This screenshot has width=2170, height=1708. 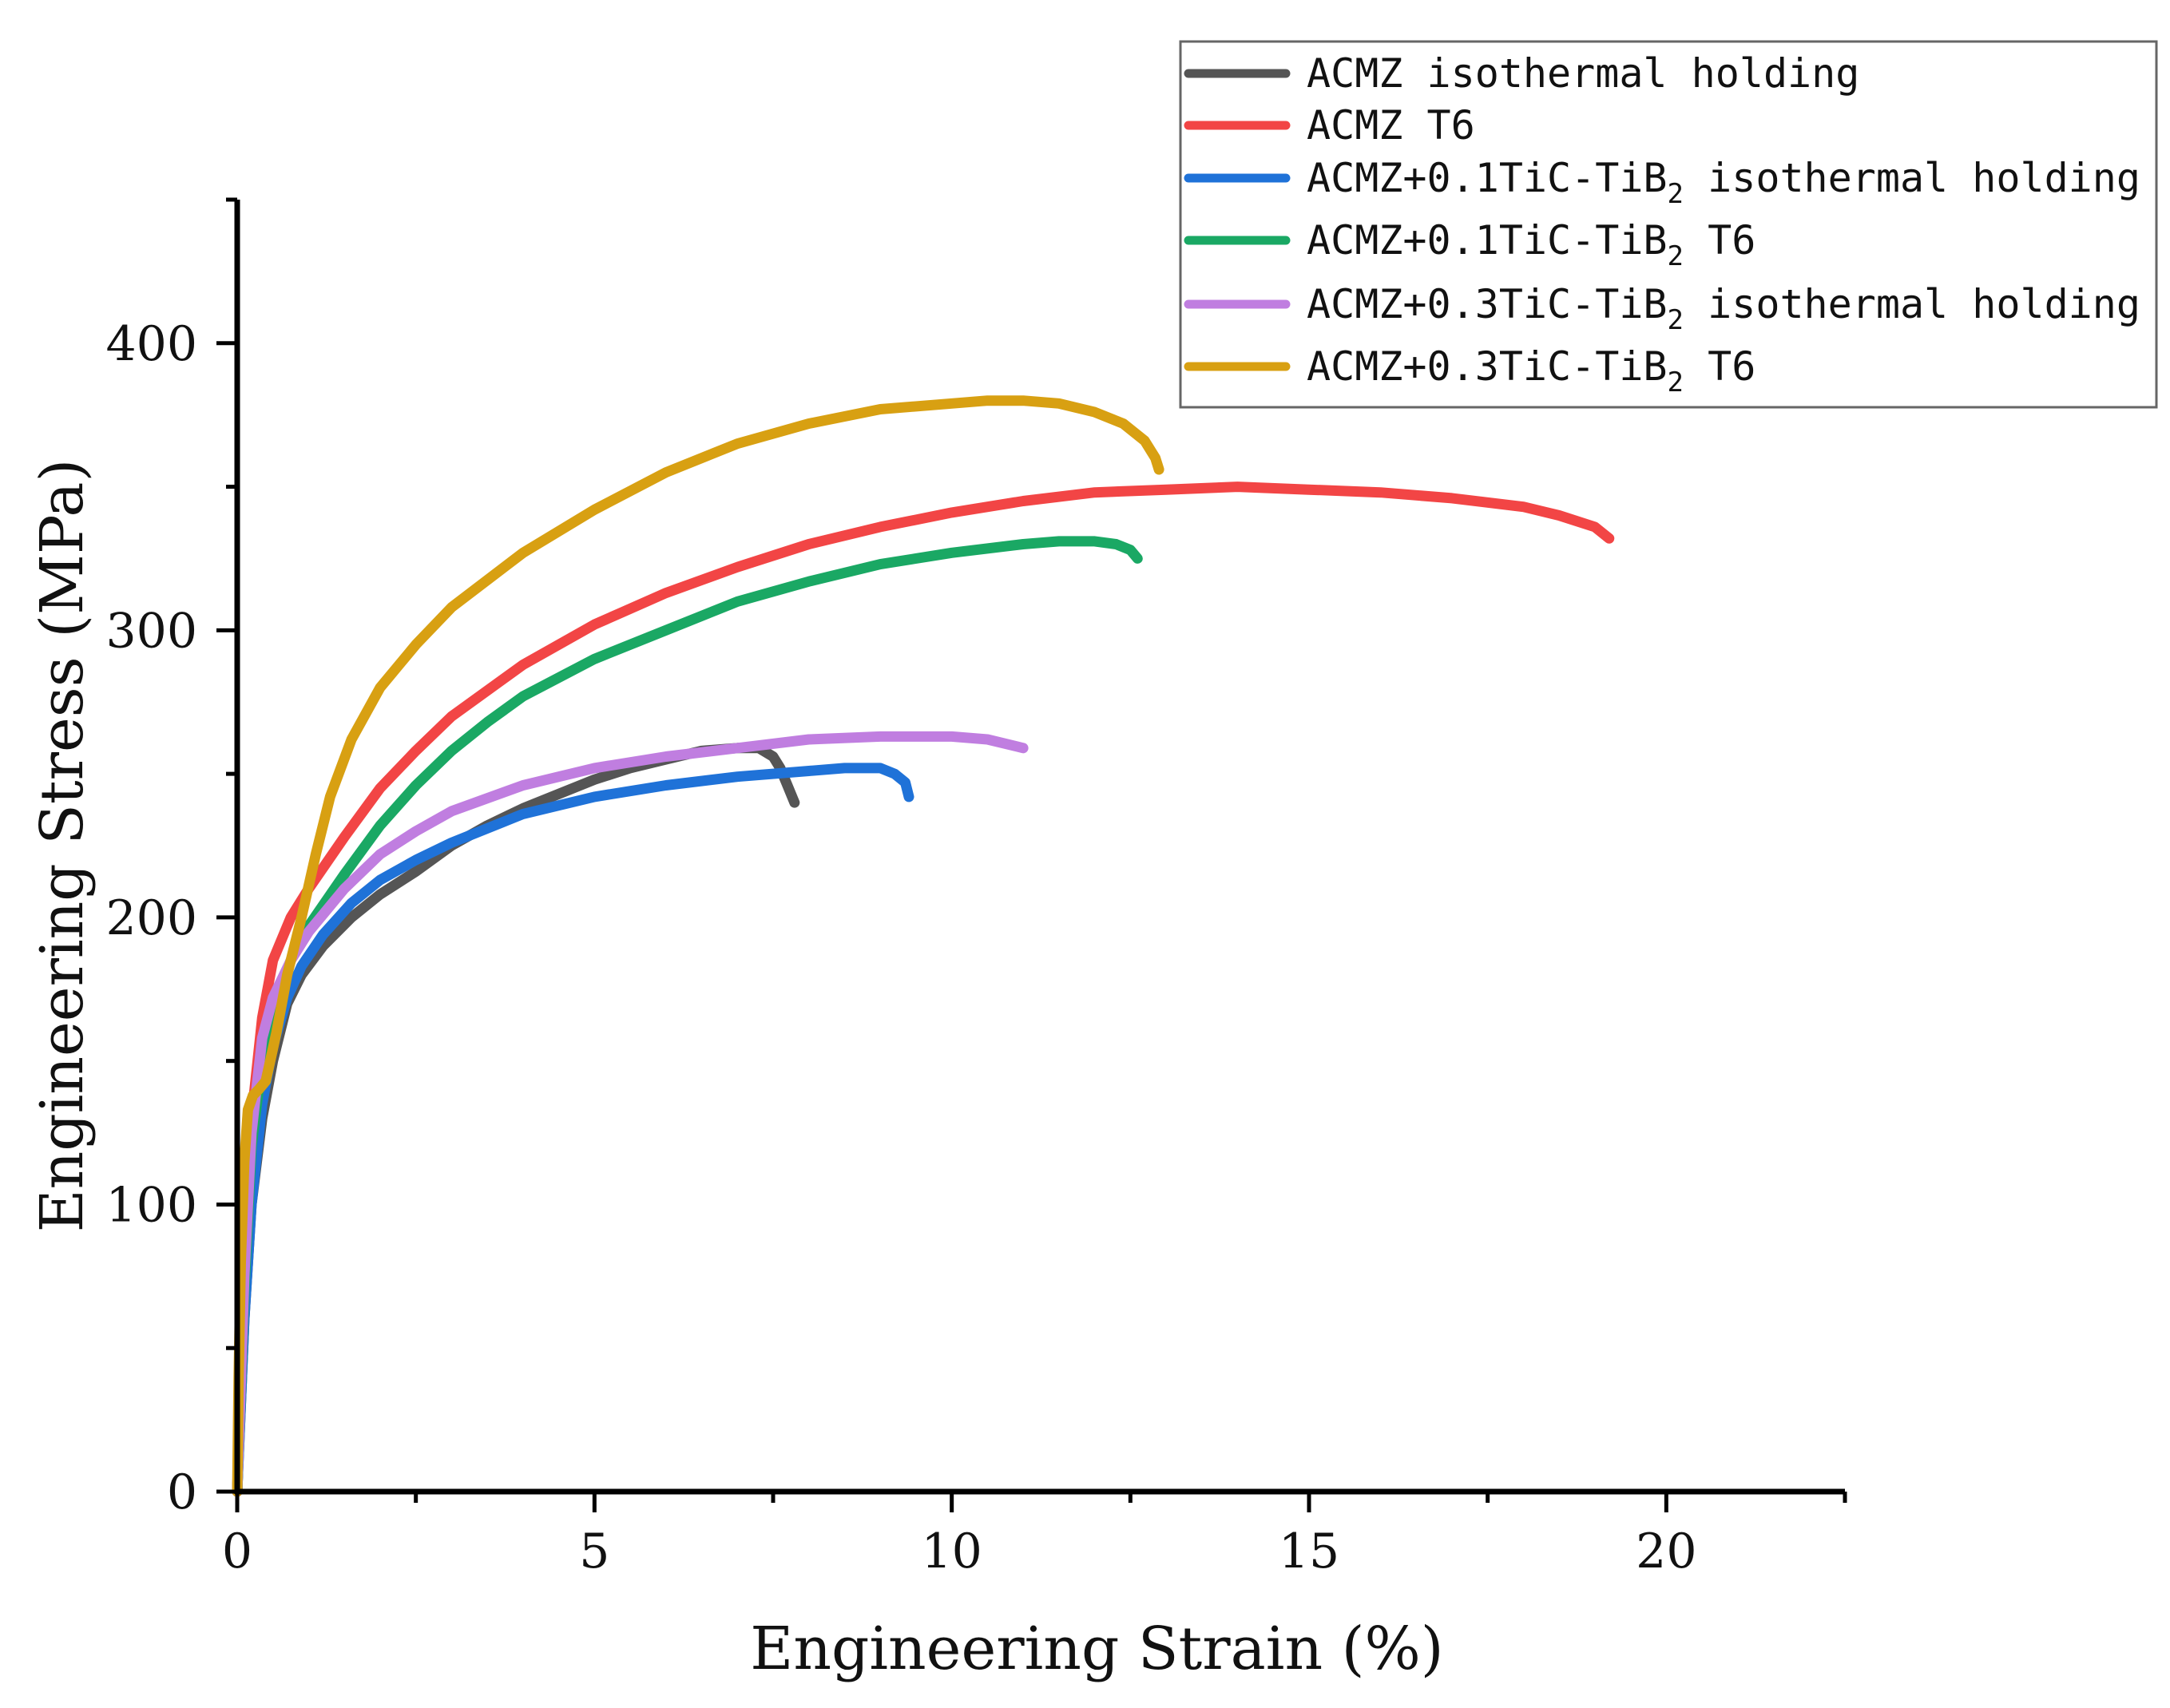 I want to click on legend-label-main: ACMZ T6, so click(x=1391, y=126).